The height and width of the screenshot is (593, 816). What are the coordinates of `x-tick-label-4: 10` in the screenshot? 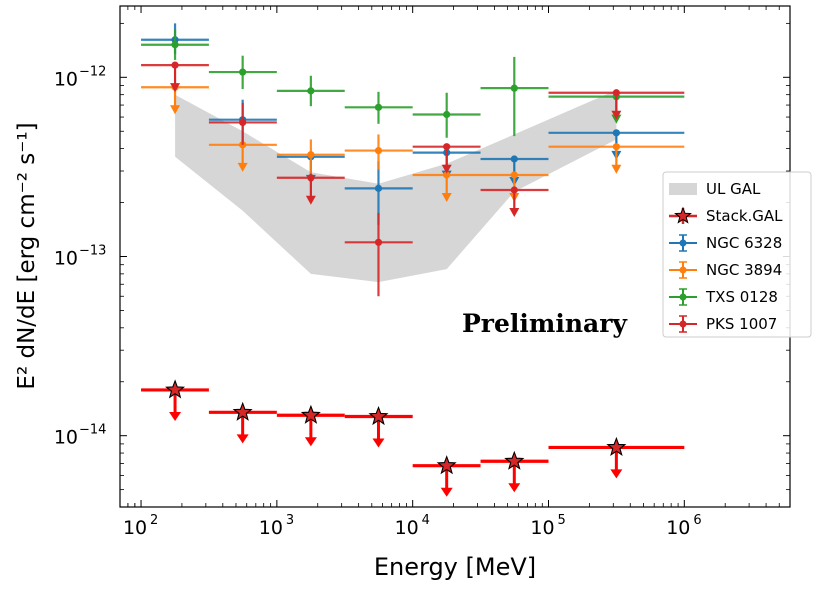 It's located at (407, 528).